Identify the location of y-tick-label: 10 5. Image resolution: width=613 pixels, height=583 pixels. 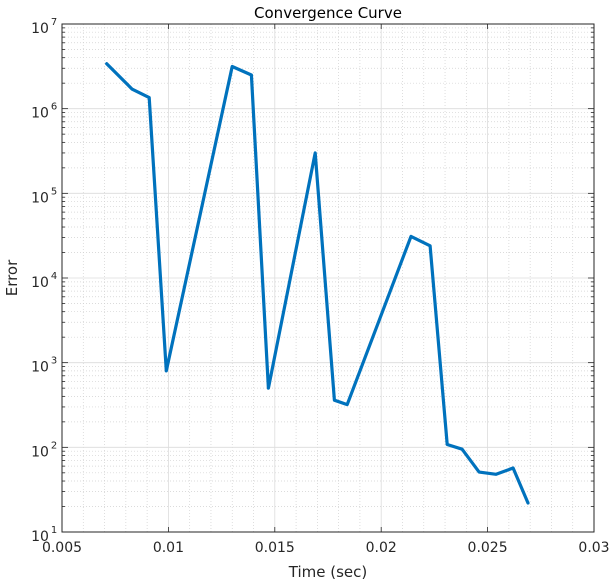
(44, 196).